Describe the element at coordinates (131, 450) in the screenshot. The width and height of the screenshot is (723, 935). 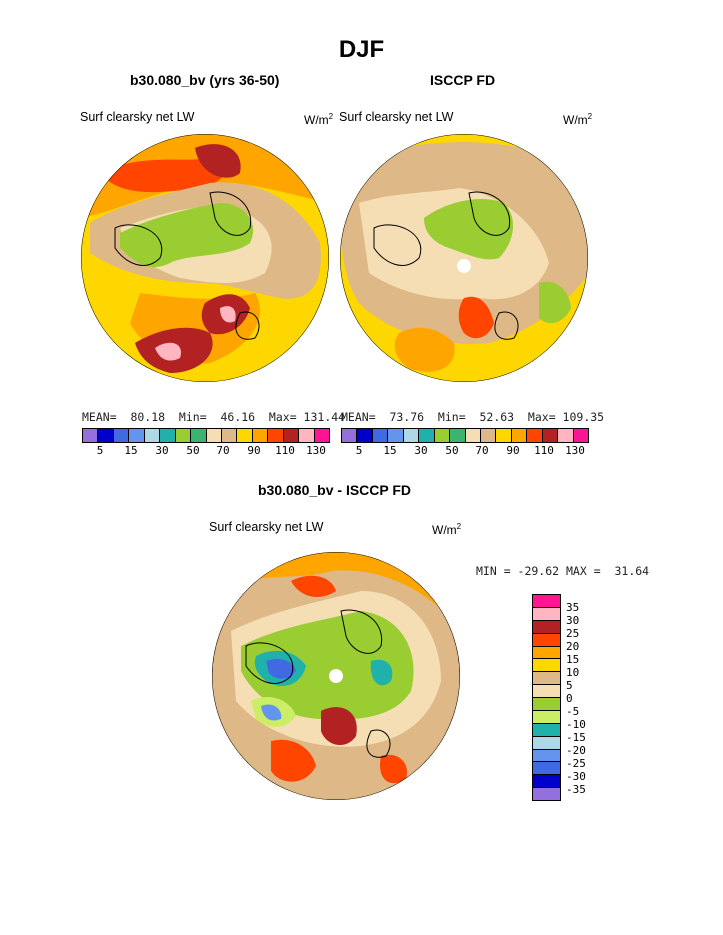
I see `panel1-colorbar-label: 15` at that location.